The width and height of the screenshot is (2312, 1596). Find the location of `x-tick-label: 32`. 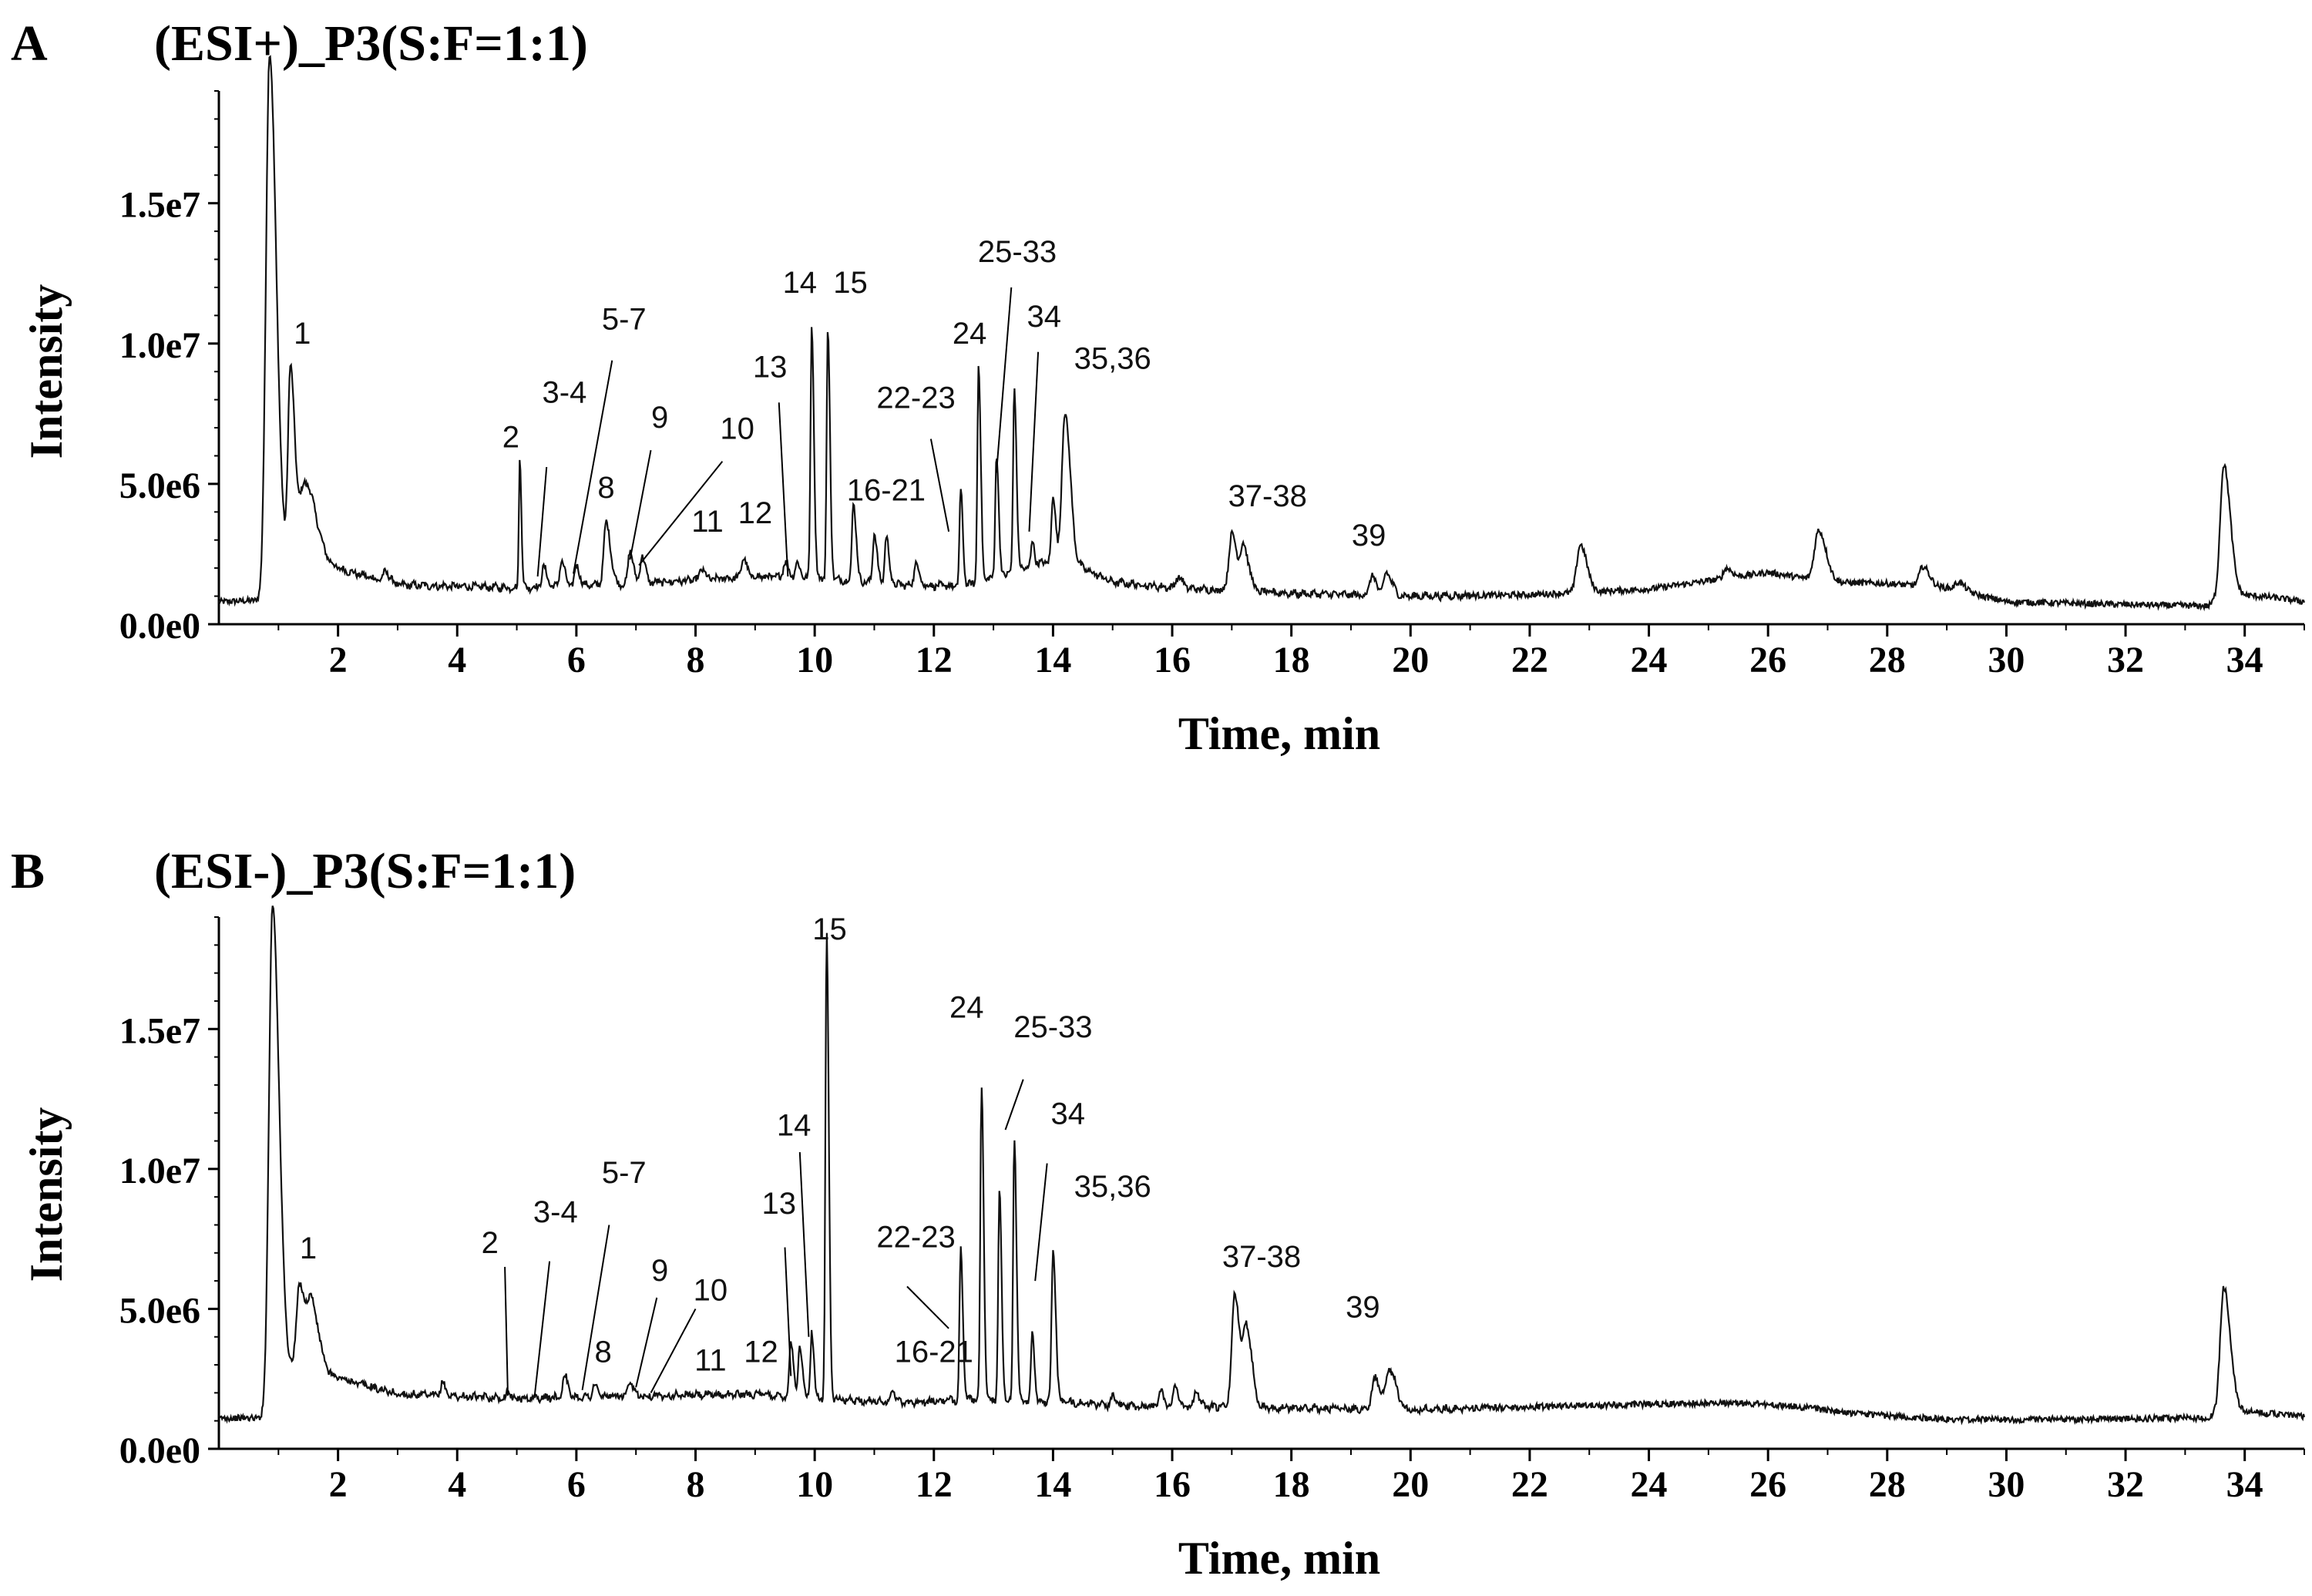

x-tick-label: 32 is located at coordinates (2125, 1485).